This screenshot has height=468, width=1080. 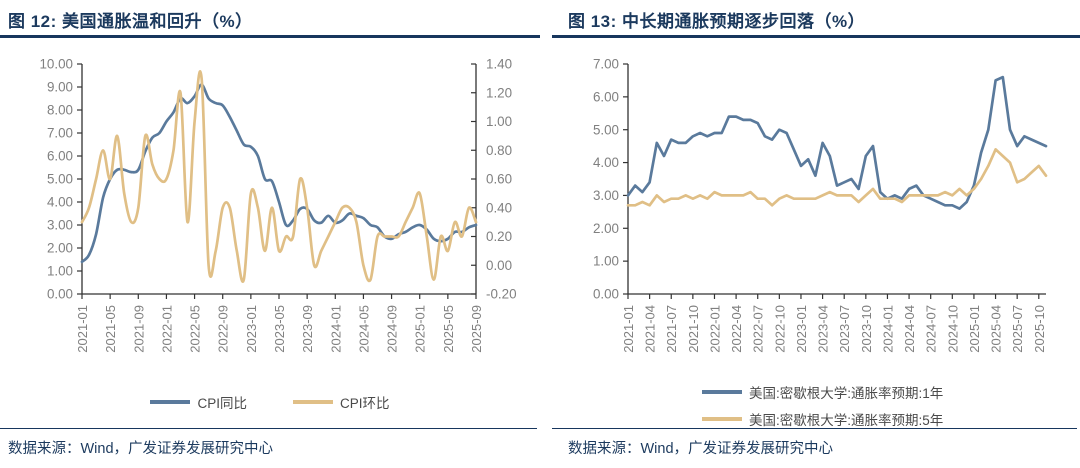 I want to click on legend-item-cpi-mom: CPI环比, so click(x=341, y=402).